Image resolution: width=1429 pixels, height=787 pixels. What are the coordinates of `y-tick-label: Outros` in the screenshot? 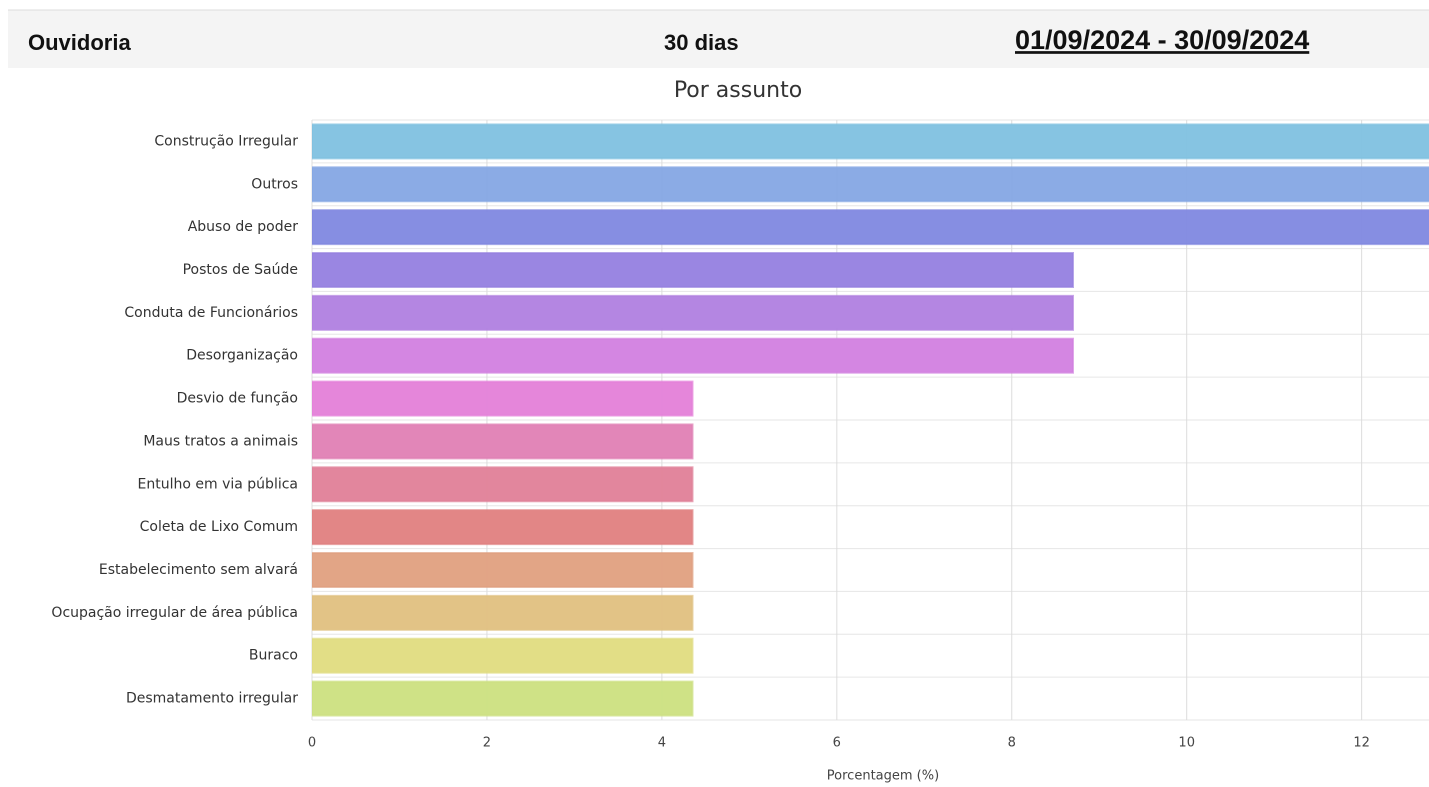 It's located at (274, 184).